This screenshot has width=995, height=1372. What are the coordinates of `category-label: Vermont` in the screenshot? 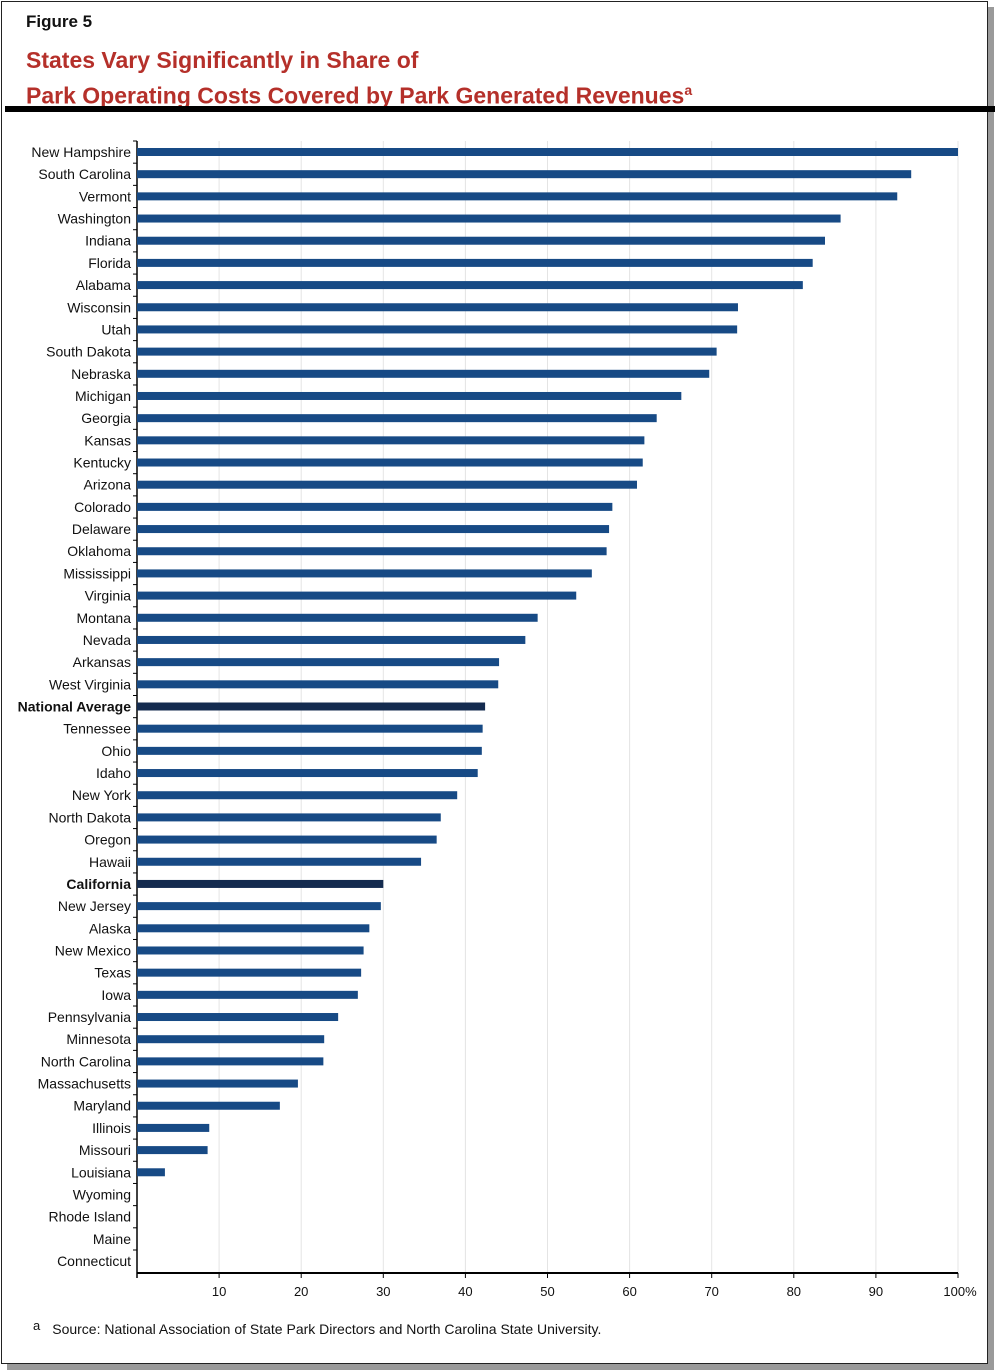 It's located at (105, 196).